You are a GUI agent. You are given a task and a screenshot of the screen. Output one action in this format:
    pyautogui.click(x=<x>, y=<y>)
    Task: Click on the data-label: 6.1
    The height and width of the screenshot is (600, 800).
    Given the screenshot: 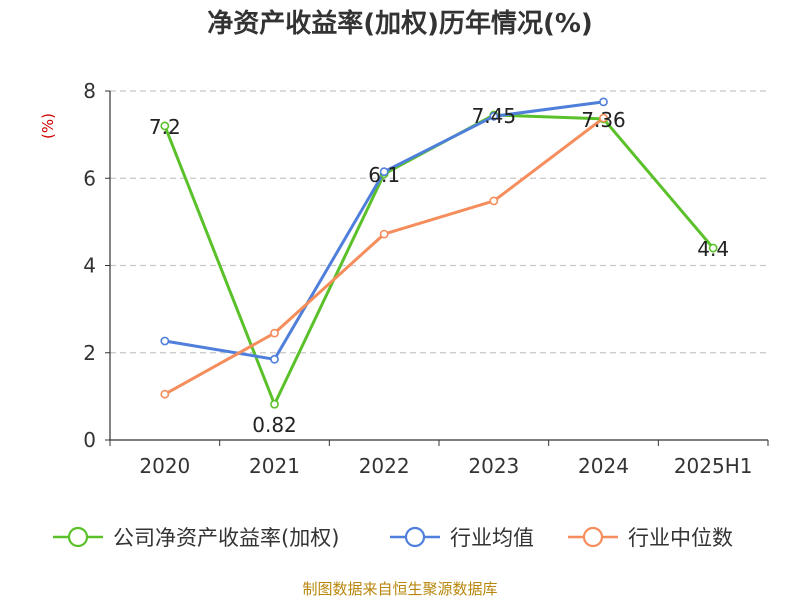 What is the action you would take?
    pyautogui.click(x=384, y=175)
    